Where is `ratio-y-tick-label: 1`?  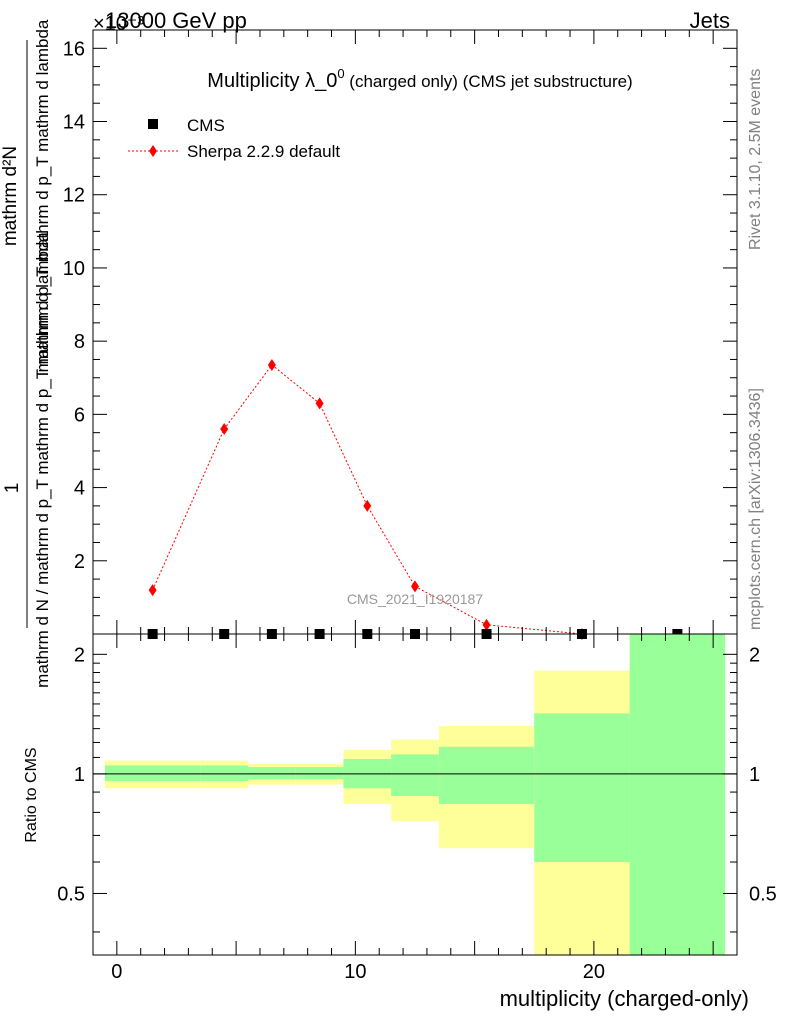 ratio-y-tick-label: 1 is located at coordinates (79, 775).